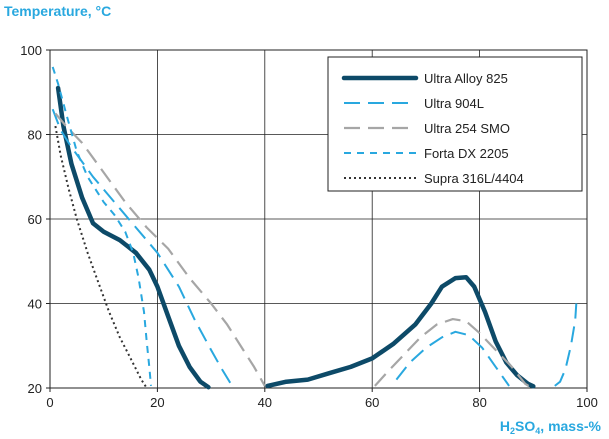  Describe the element at coordinates (454, 103) in the screenshot. I see `legend-label: Ultra 904L` at that location.